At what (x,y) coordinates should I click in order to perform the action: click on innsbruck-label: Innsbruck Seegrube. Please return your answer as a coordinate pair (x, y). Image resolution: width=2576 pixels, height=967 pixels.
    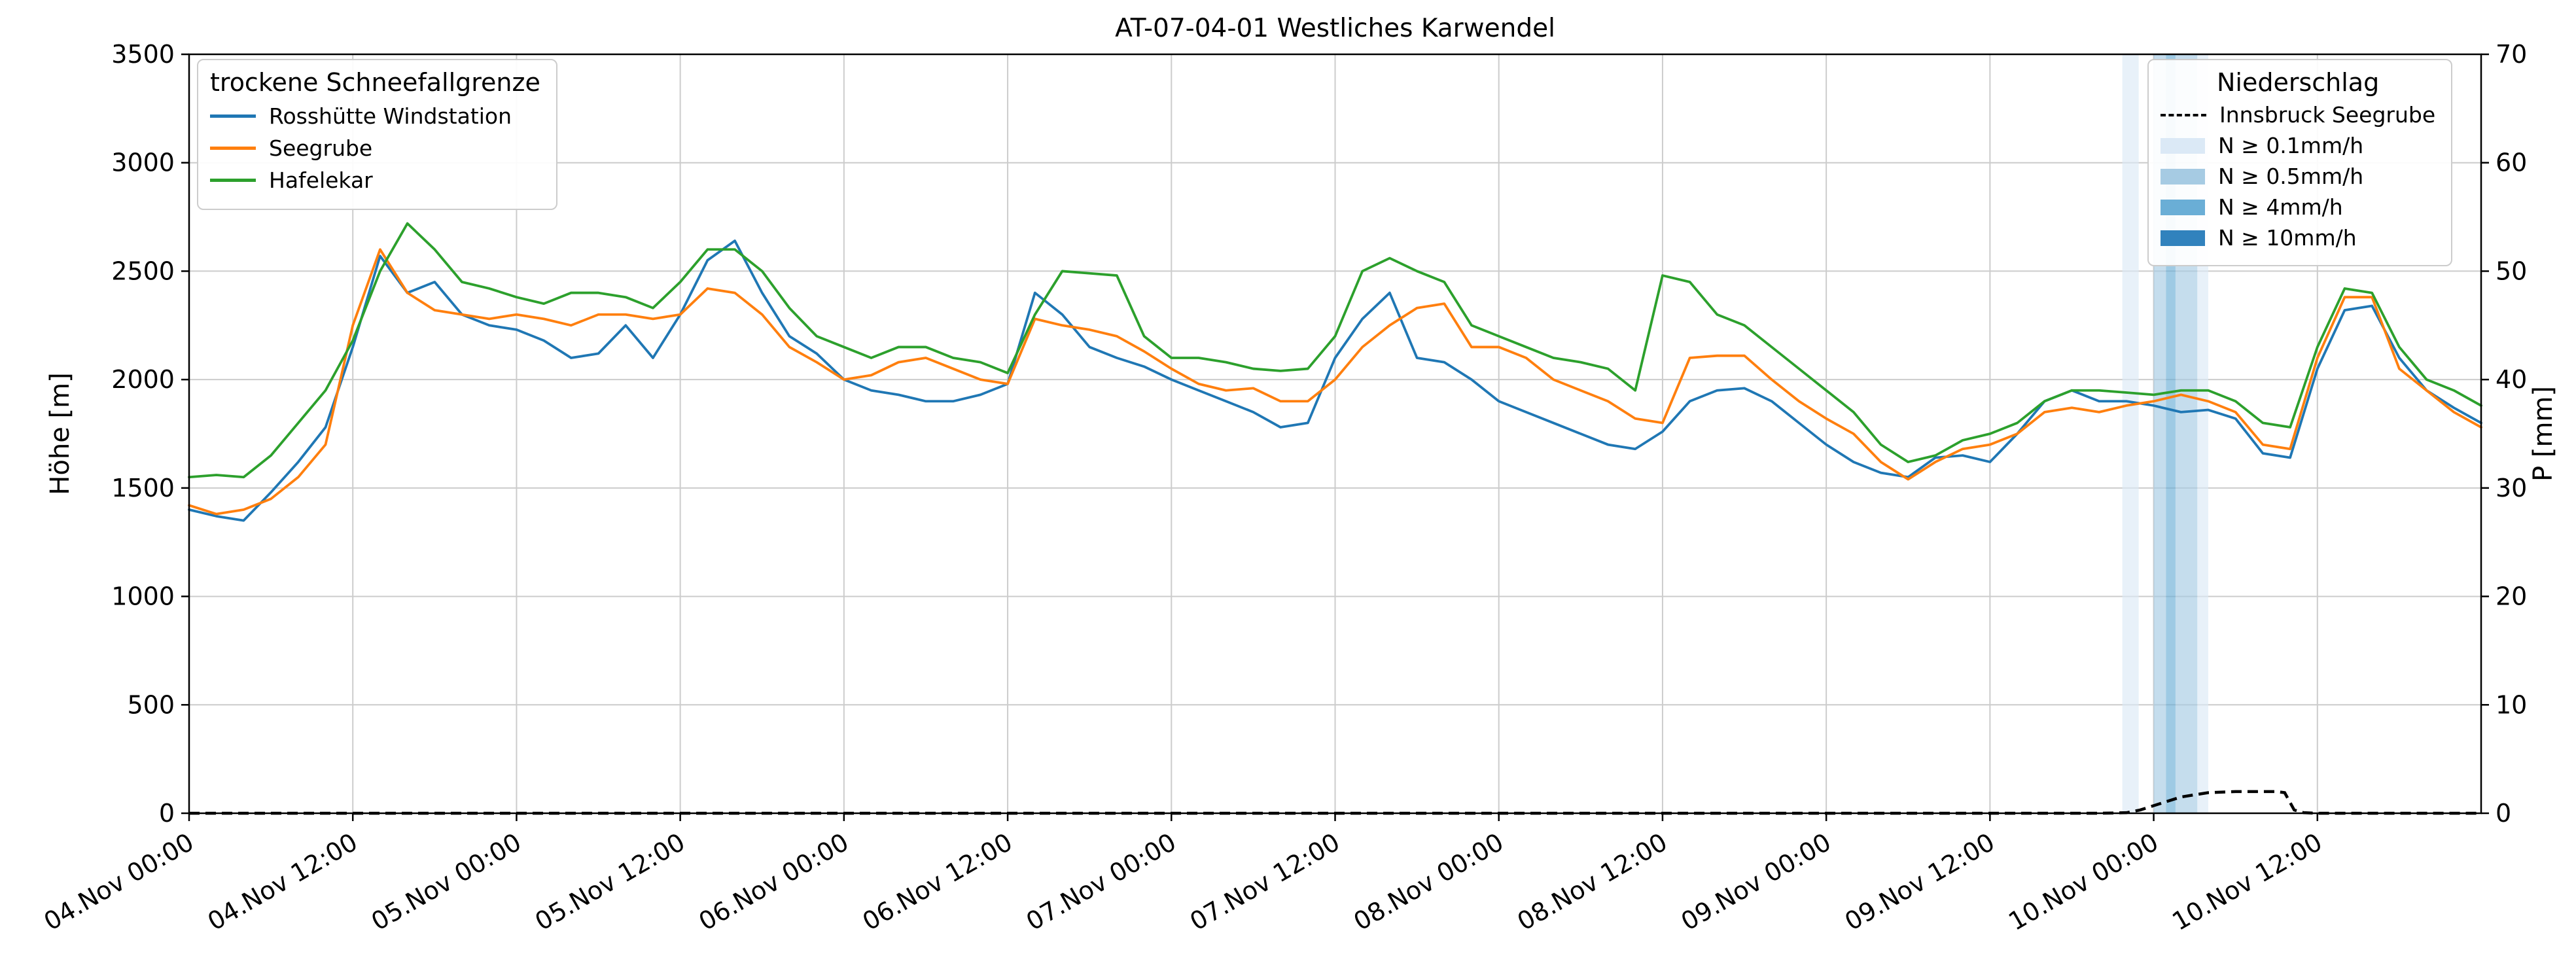
    Looking at the image, I should click on (2327, 115).